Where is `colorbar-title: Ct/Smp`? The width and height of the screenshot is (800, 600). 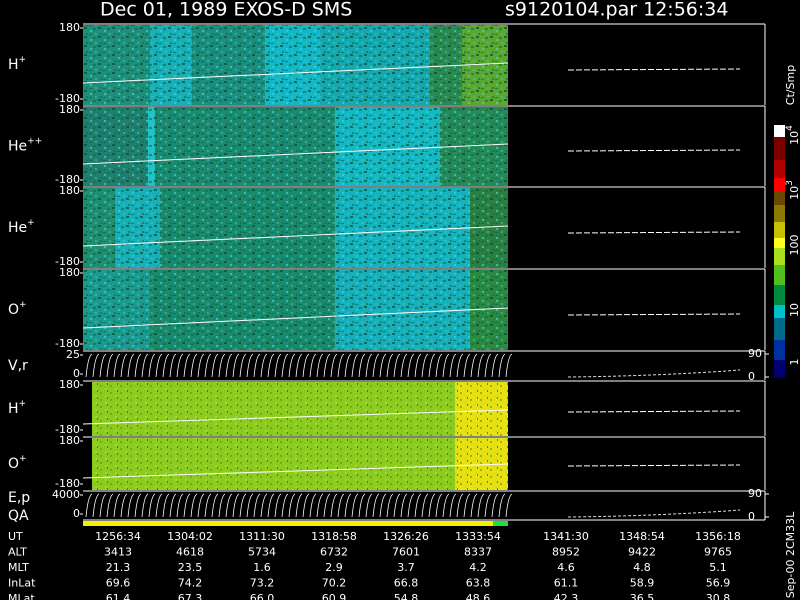 colorbar-title: Ct/Smp is located at coordinates (790, 85).